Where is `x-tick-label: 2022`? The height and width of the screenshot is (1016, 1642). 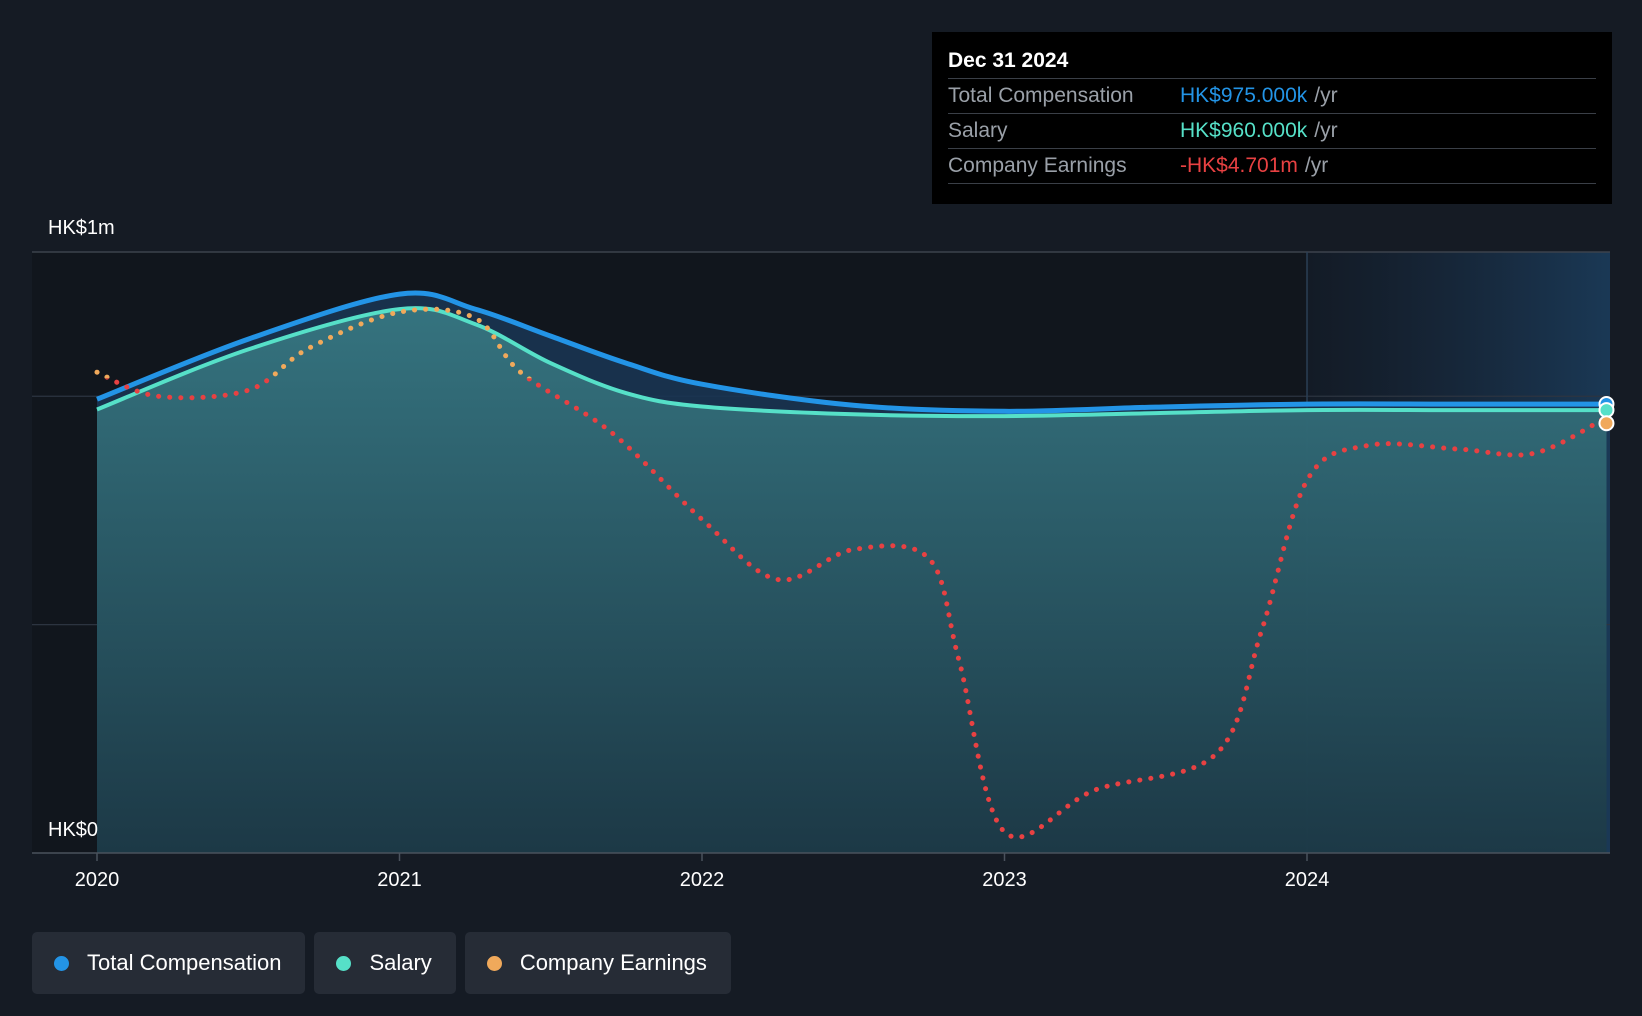 x-tick-label: 2022 is located at coordinates (702, 880).